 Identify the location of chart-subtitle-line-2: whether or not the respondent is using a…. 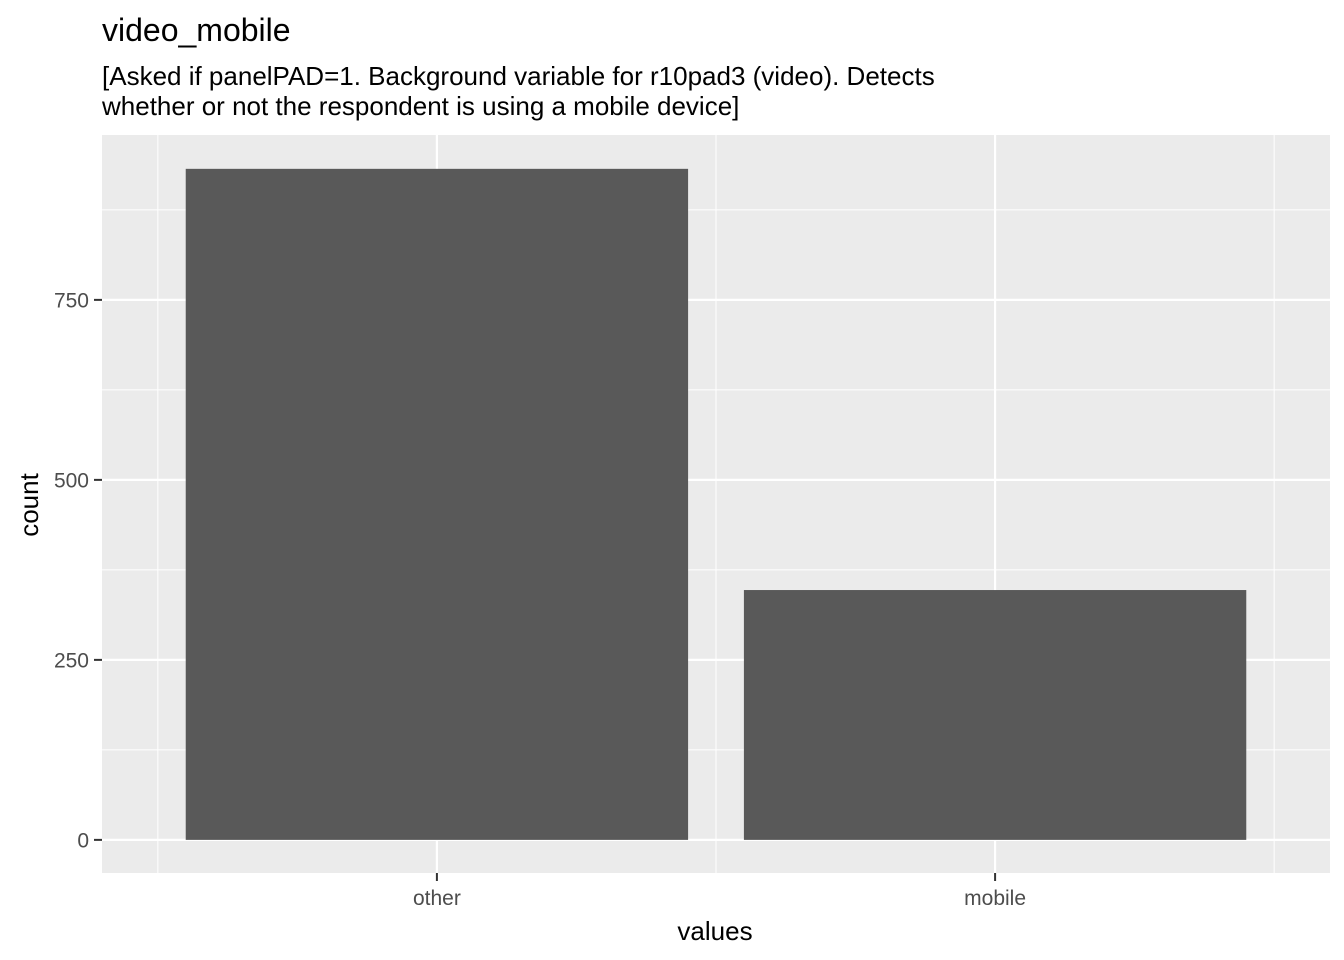
(420, 106).